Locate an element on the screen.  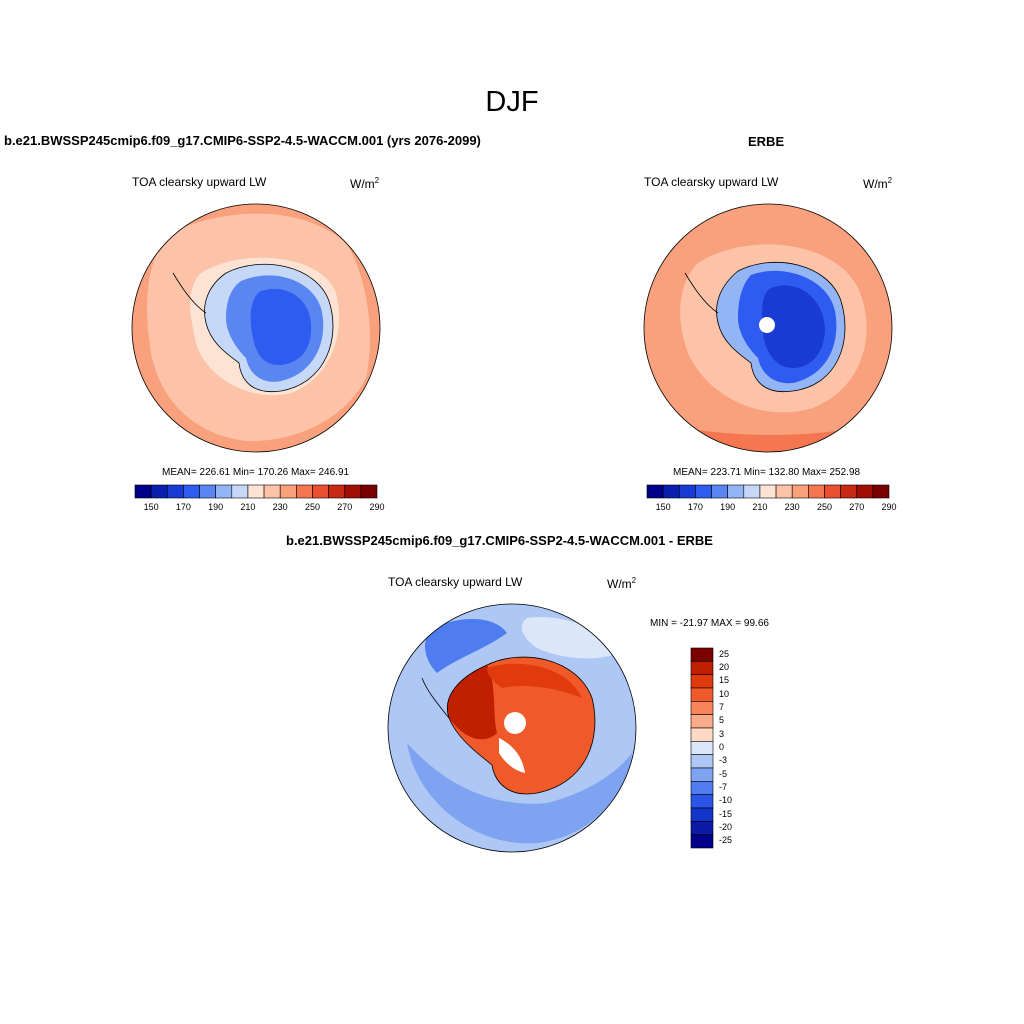
model-colorbar is located at coordinates (256, 491).